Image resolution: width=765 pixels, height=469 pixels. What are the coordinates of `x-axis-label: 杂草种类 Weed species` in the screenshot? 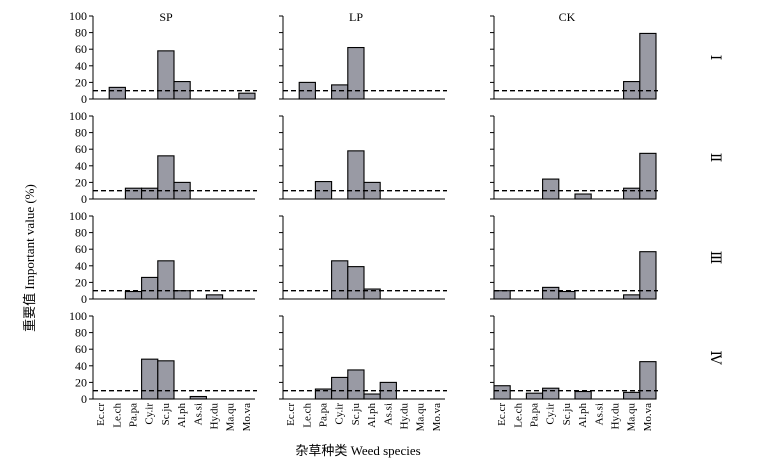 It's located at (357, 450).